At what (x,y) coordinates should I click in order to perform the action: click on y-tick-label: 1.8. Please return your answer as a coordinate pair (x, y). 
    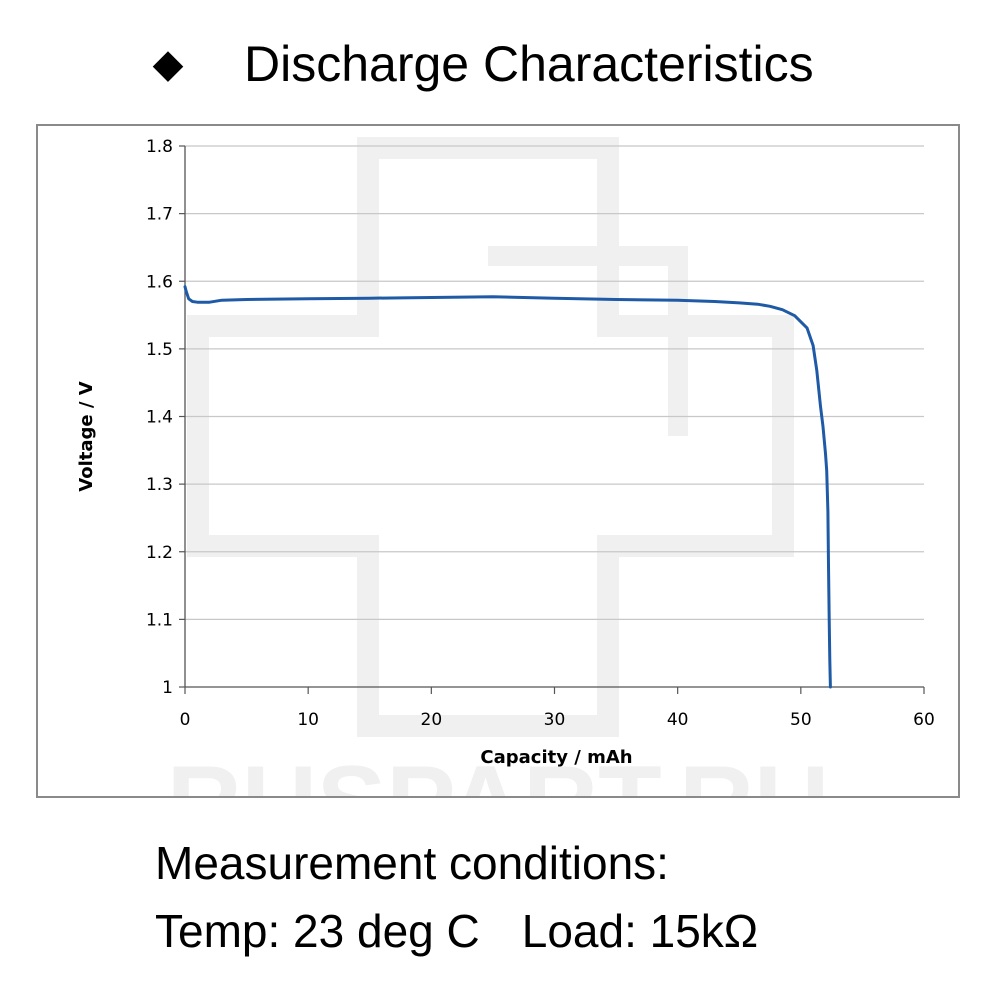
    Looking at the image, I should click on (159, 147).